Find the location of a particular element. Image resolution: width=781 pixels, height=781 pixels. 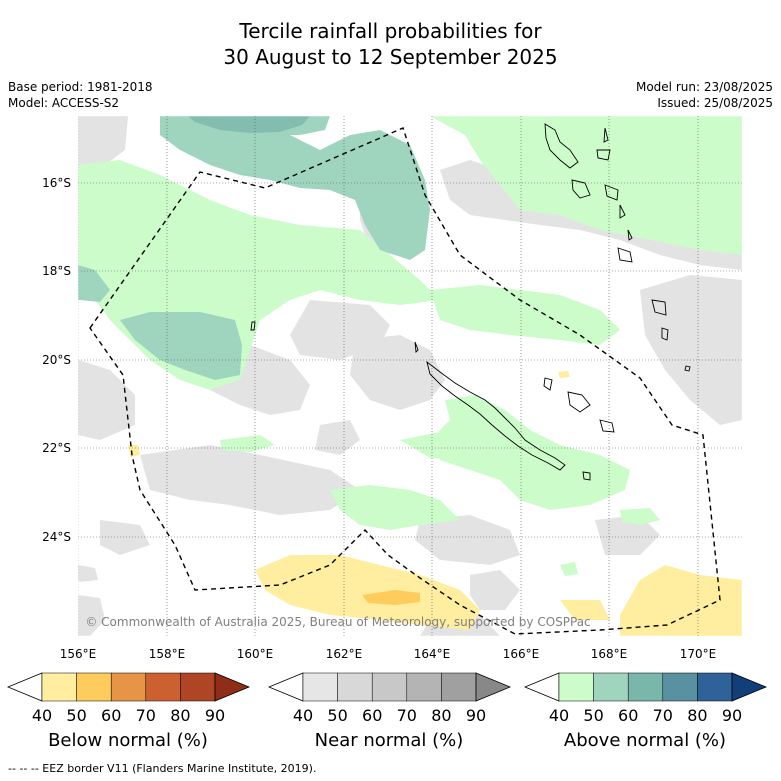

lat-labels: 16°S 18°S 20°S 22°S 24°S is located at coordinates (56, 360).